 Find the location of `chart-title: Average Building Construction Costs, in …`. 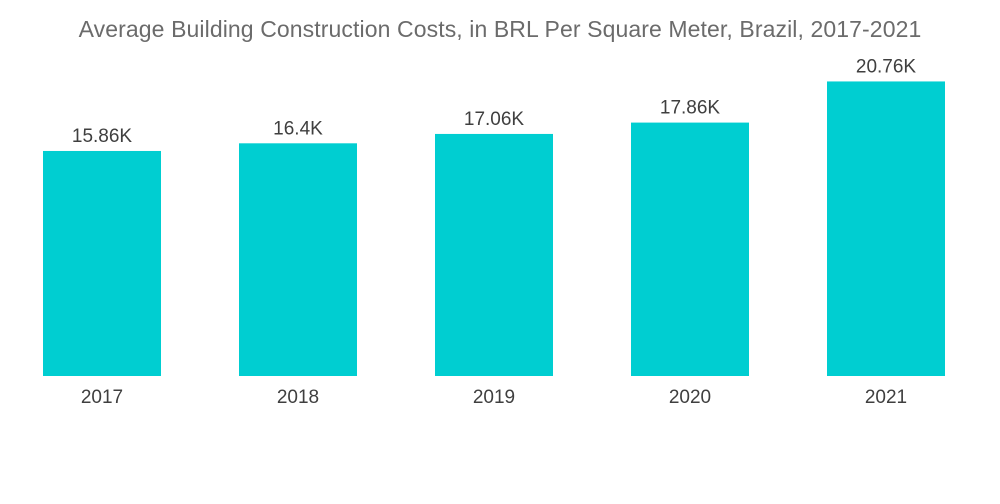

chart-title: Average Building Construction Costs, in … is located at coordinates (500, 29).